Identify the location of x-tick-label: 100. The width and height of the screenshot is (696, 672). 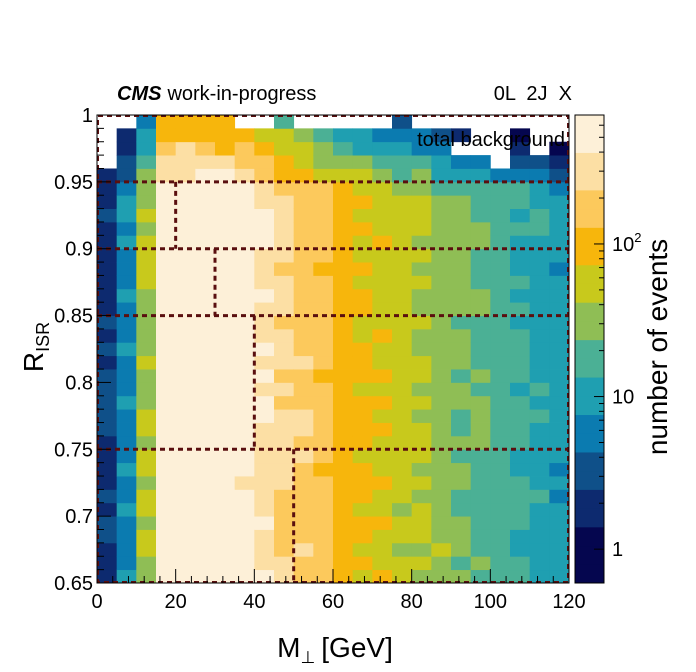
(490, 602).